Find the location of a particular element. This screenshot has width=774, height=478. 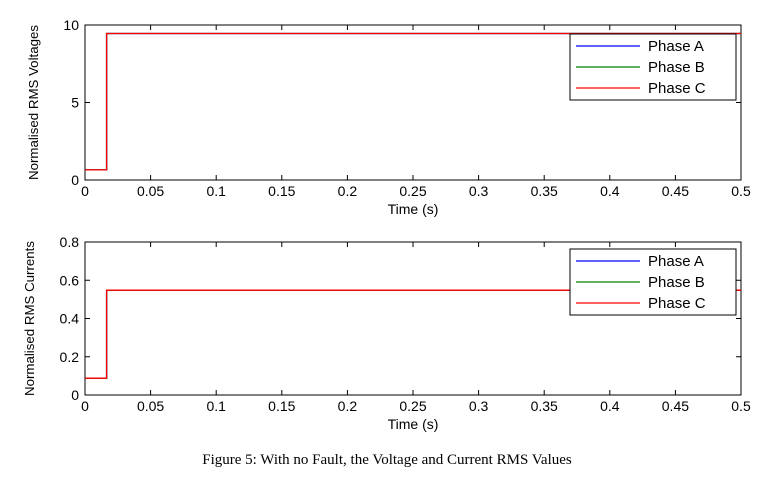

y-tick-label: 0.4 is located at coordinates (70, 319).